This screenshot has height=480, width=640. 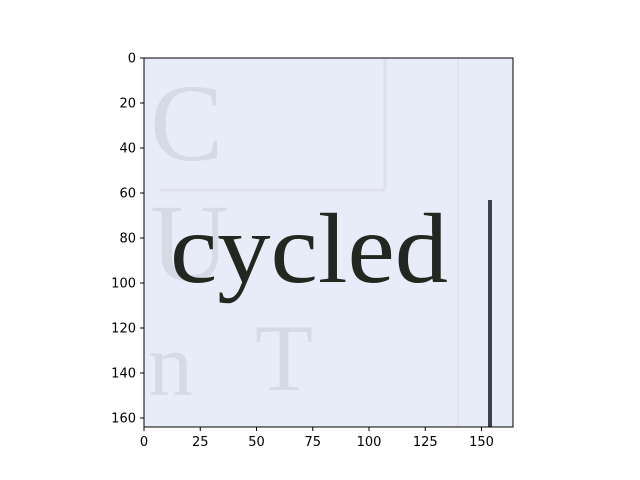 I want to click on y-tick-label: 20, so click(x=127, y=104).